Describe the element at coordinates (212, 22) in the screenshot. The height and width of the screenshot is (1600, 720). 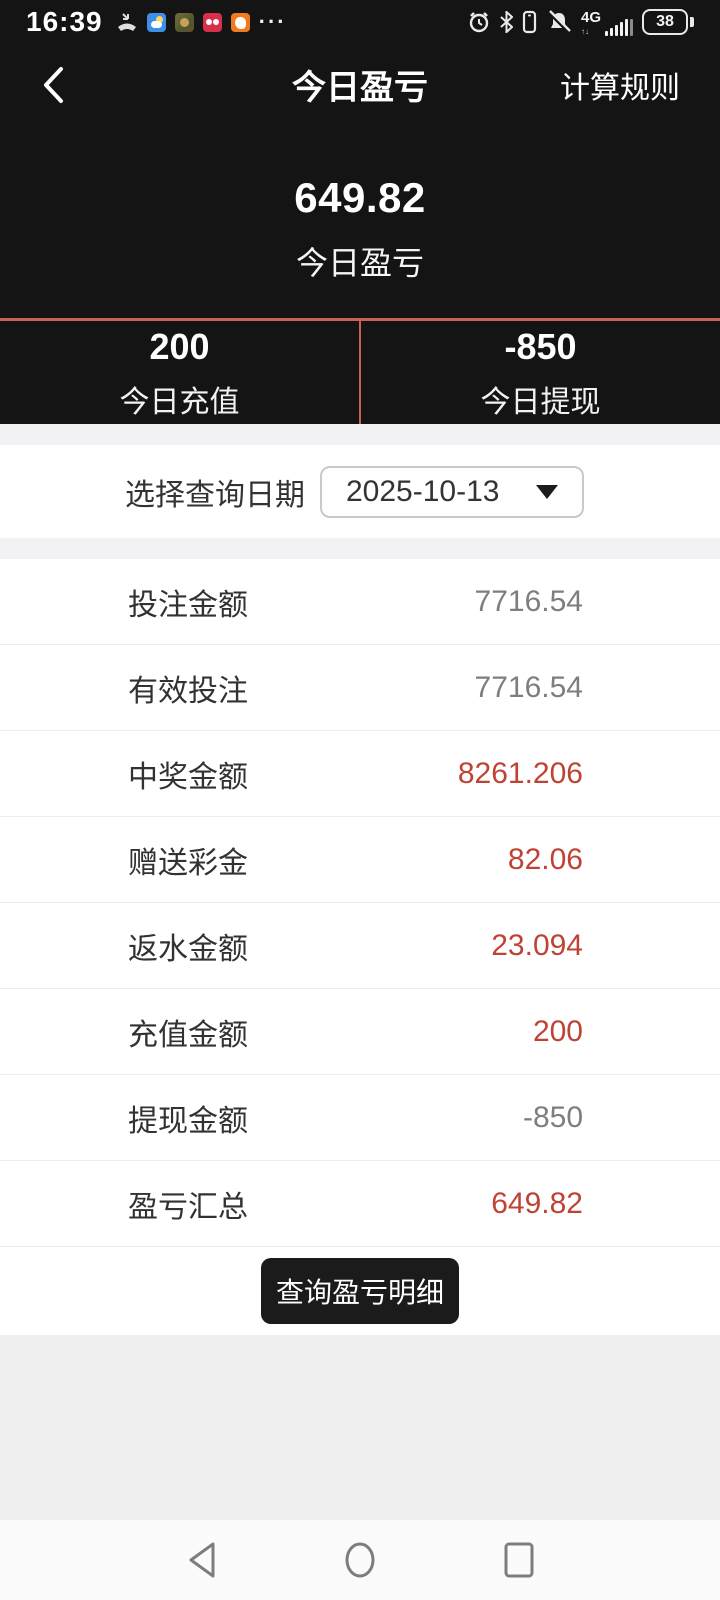
I see `video-app-icon` at that location.